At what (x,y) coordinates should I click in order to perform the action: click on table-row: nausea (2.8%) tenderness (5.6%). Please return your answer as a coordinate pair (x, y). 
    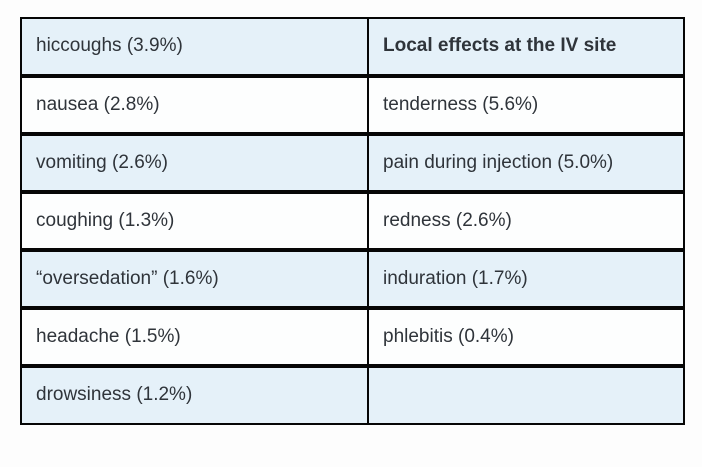
    Looking at the image, I should click on (352, 105).